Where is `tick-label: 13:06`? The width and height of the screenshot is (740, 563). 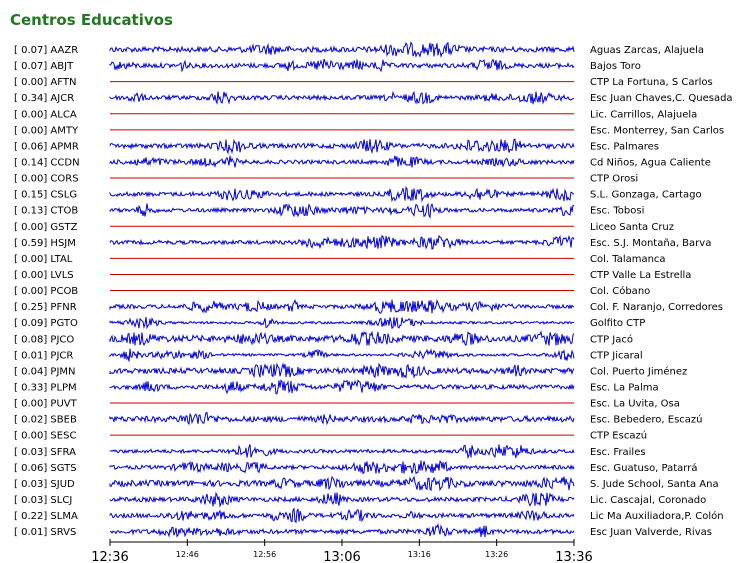 tick-label: 13:06 is located at coordinates (341, 556).